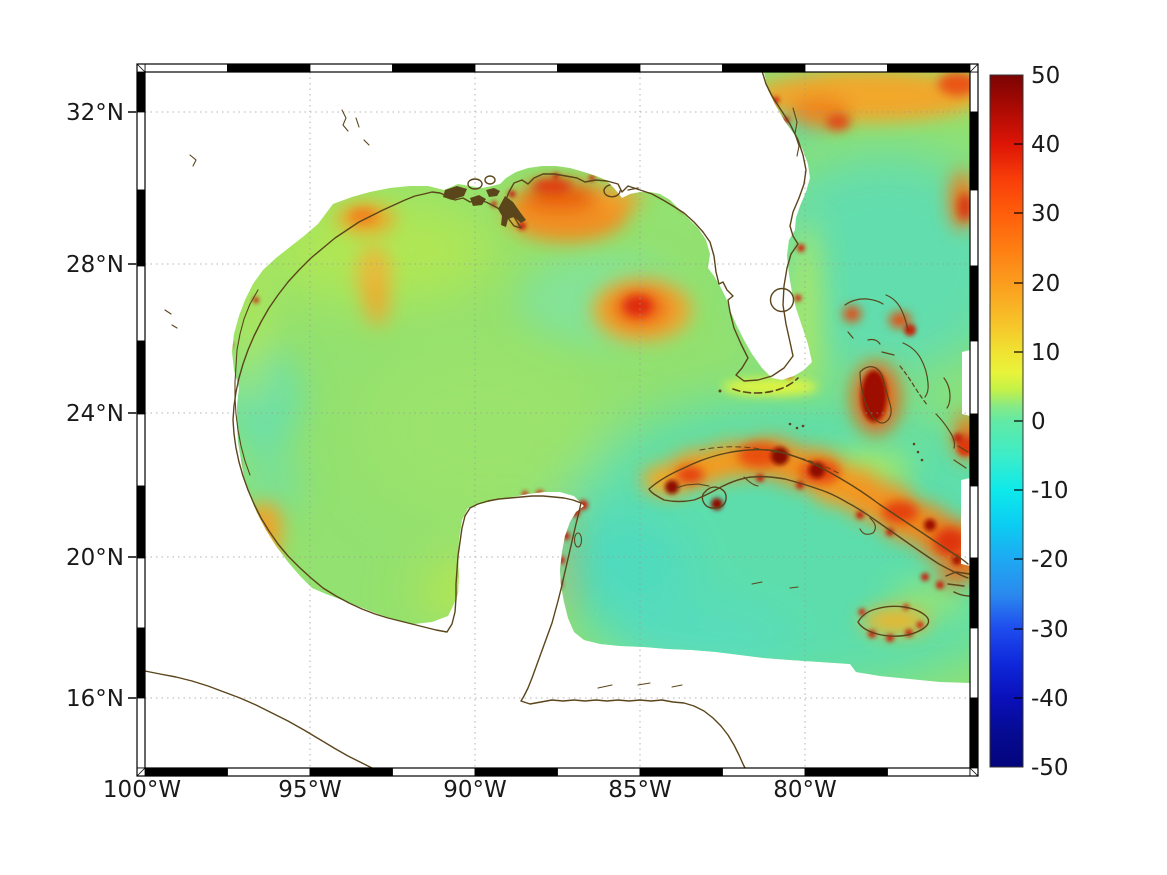 Image resolution: width=1167 pixels, height=875 pixels. I want to click on y-tick-label: 24°N, so click(95, 414).